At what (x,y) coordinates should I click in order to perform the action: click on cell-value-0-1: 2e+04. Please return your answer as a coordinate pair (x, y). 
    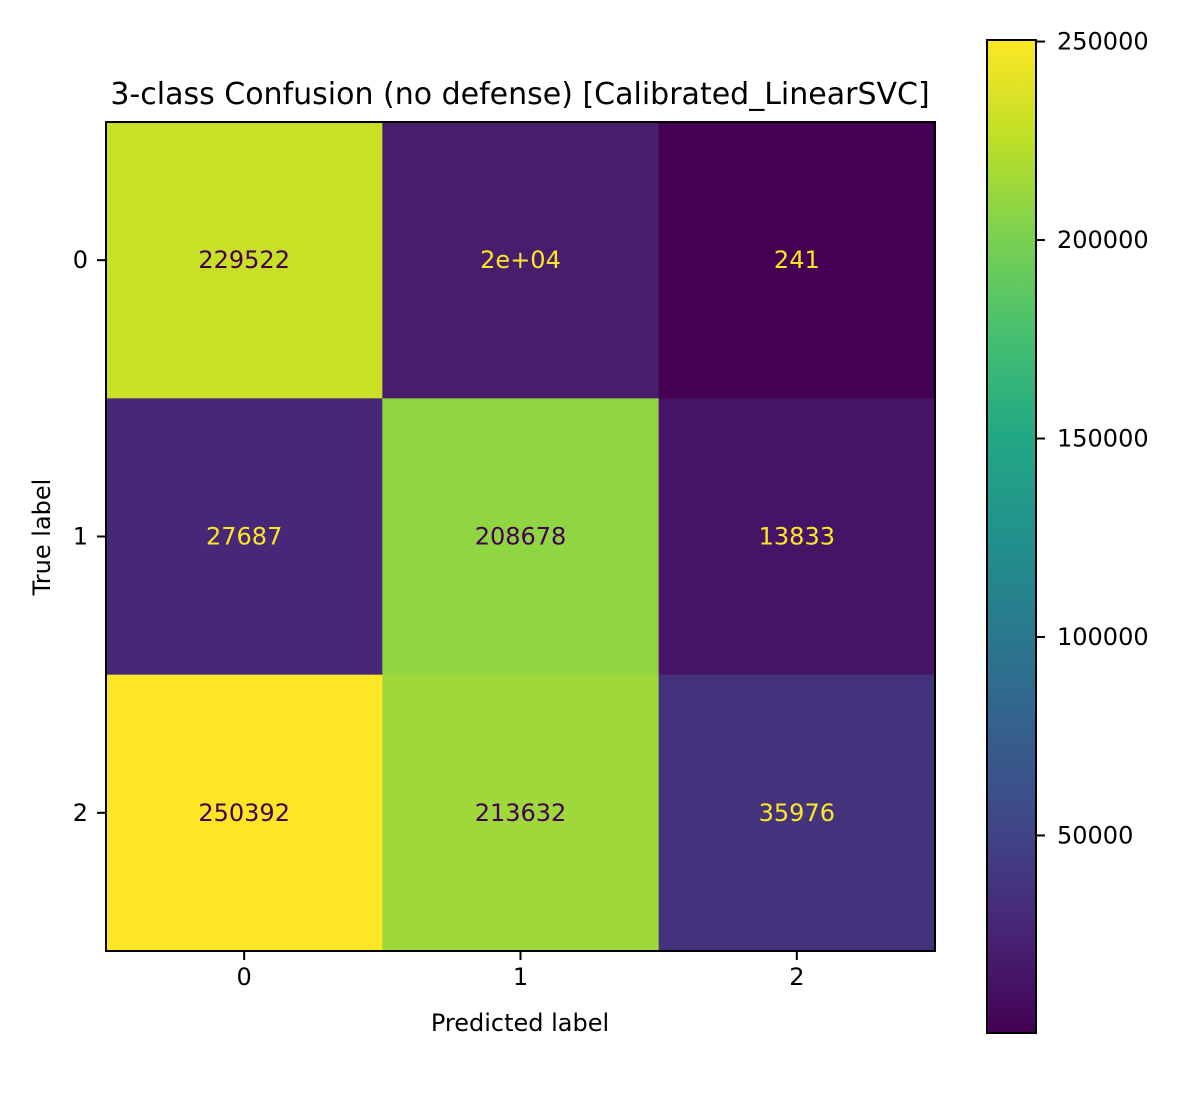
    Looking at the image, I should click on (520, 260).